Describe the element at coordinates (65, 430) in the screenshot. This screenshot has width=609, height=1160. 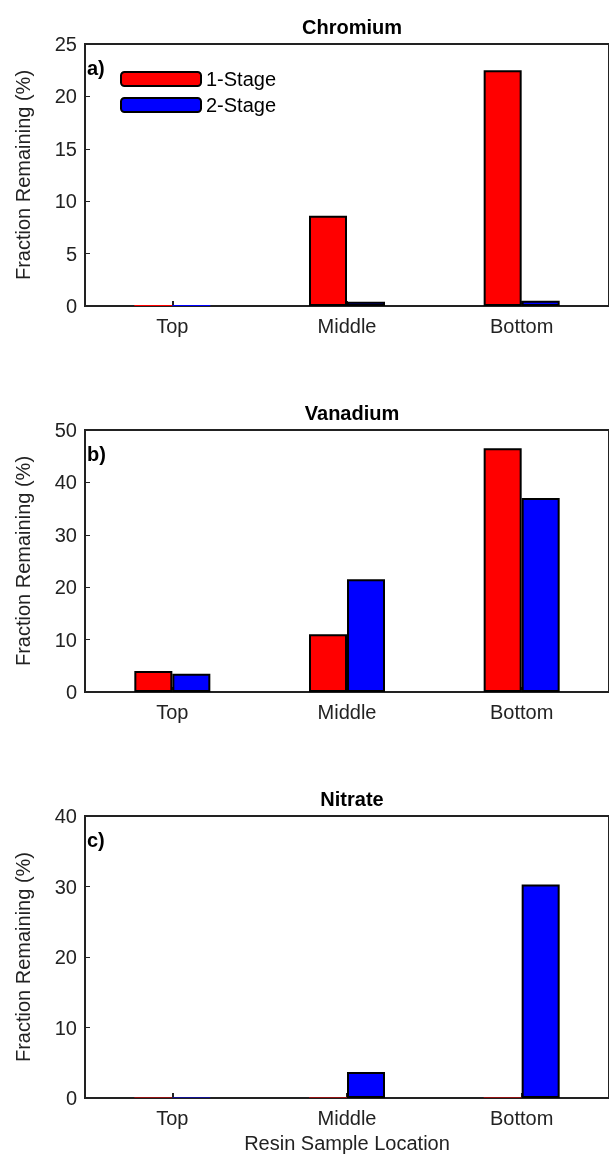
I see `y-tick-label: 50` at that location.